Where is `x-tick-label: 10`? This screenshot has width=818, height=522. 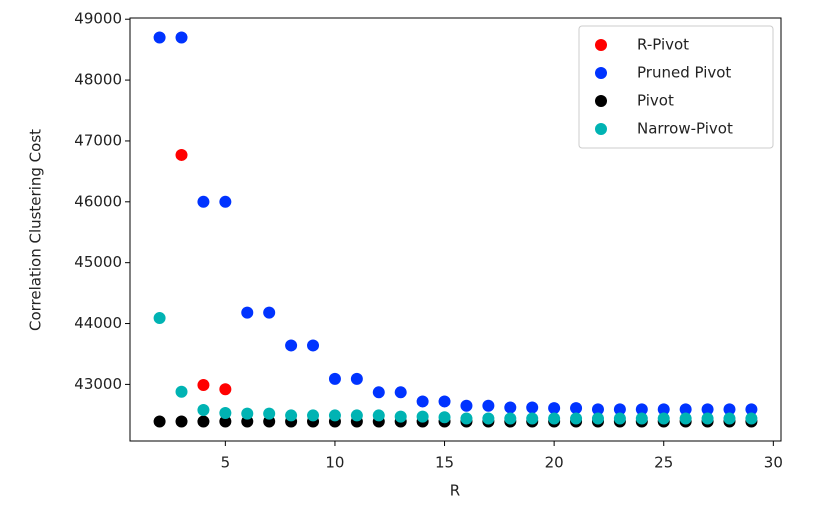
x-tick-label: 10 is located at coordinates (334, 463).